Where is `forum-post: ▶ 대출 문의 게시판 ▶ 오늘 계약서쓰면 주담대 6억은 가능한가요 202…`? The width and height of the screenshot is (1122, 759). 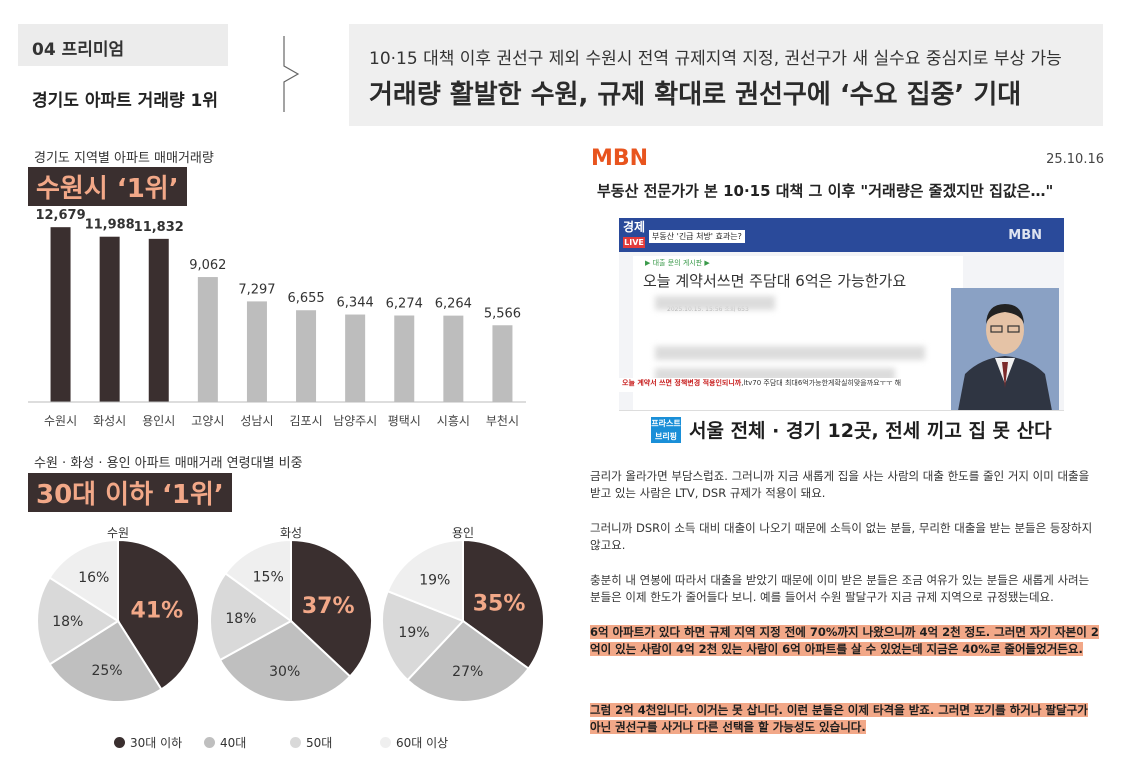 forum-post: ▶ 대출 문의 게시판 ▶ 오늘 계약서쓰면 주담대 6억은 가능한가요 202… is located at coordinates (798, 336).